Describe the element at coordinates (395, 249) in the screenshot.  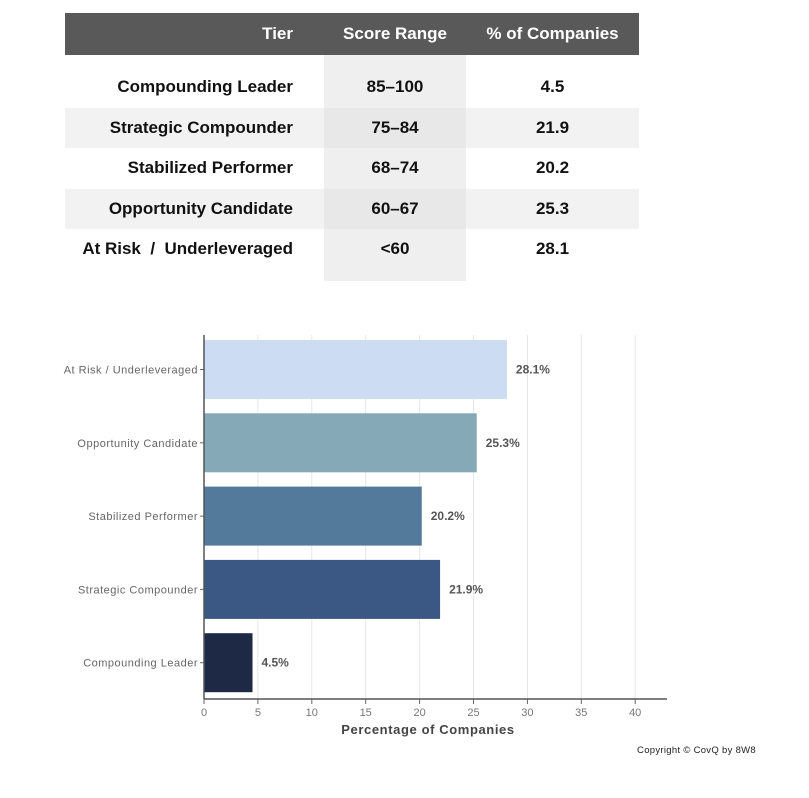
I see `score-range-cell: <60` at that location.